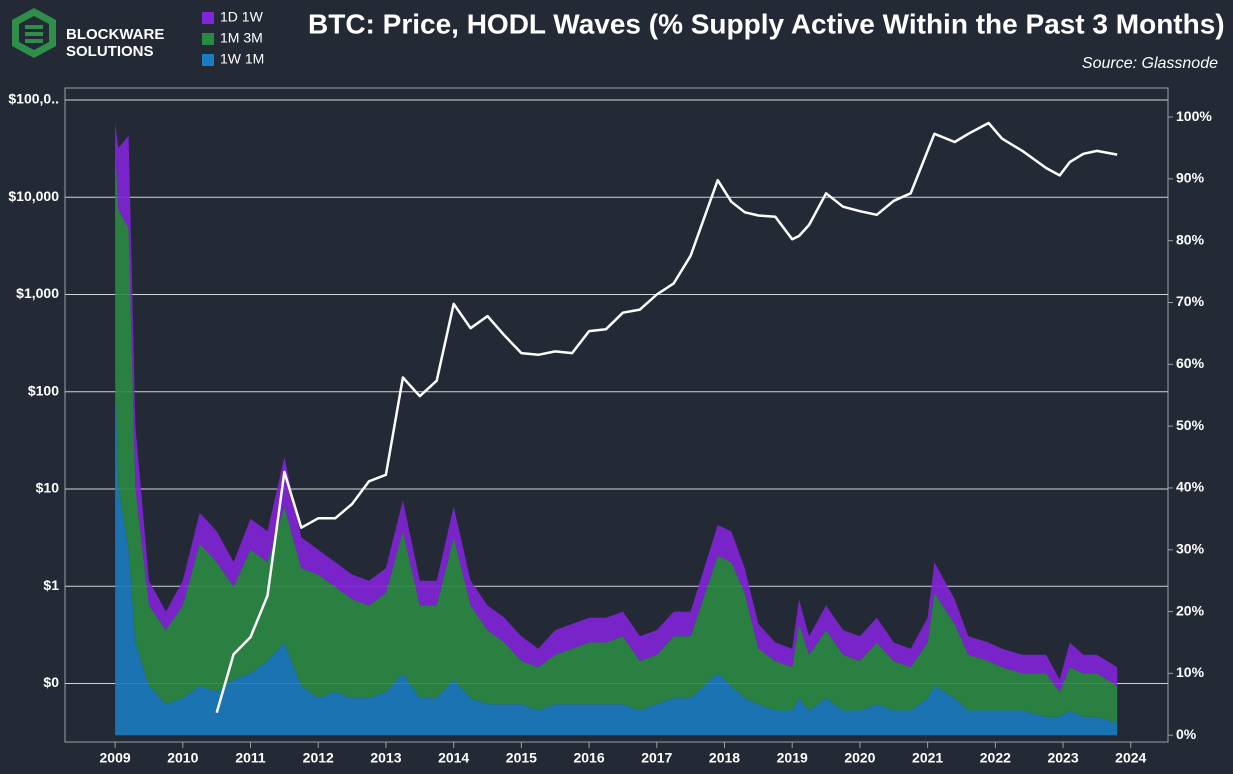 This screenshot has width=1233, height=774. Describe the element at coordinates (242, 59) in the screenshot. I see `legend-label: 1W 1M` at that location.